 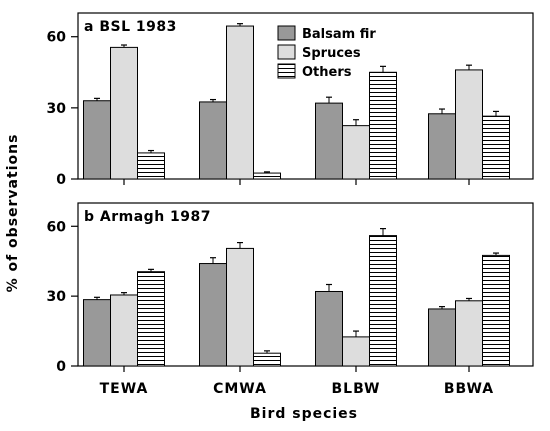 What do you see at coordinates (469, 389) in the screenshot?
I see `x-tick-label: BBWA` at bounding box center [469, 389].